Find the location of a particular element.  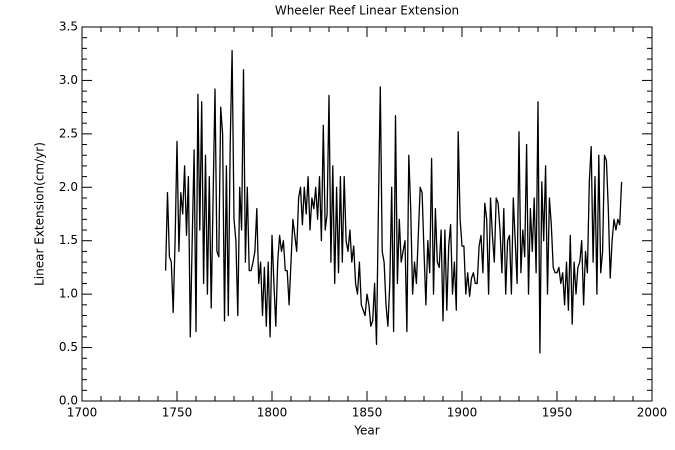

y-tick-label: 3.0 is located at coordinates (68, 80).